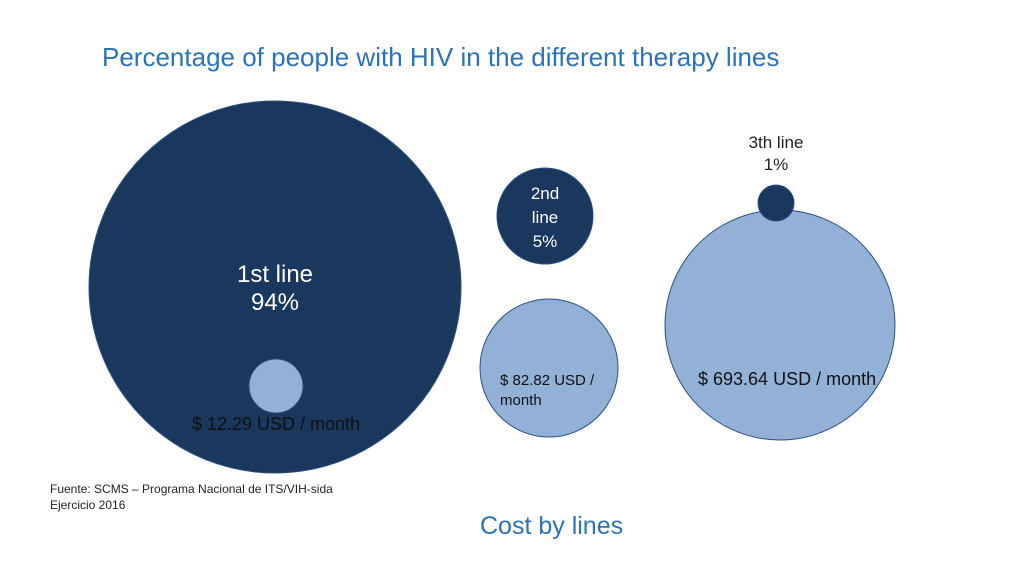 This screenshot has width=1024, height=576. I want to click on label-percent-1st-line: 1st line 94%, so click(275, 288).